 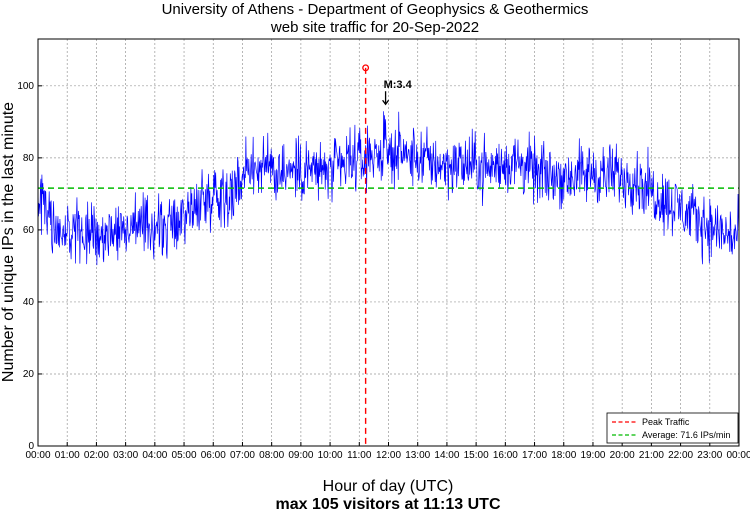 What do you see at coordinates (592, 455) in the screenshot?
I see `x-tick-label: 19:00` at bounding box center [592, 455].